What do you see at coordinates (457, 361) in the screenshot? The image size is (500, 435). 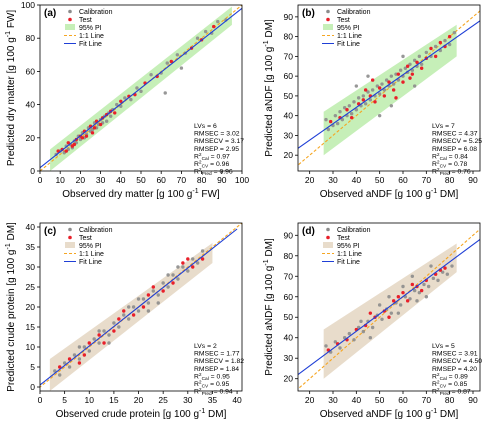 I see `stat-line: RMSECV = 4.50` at bounding box center [457, 361].